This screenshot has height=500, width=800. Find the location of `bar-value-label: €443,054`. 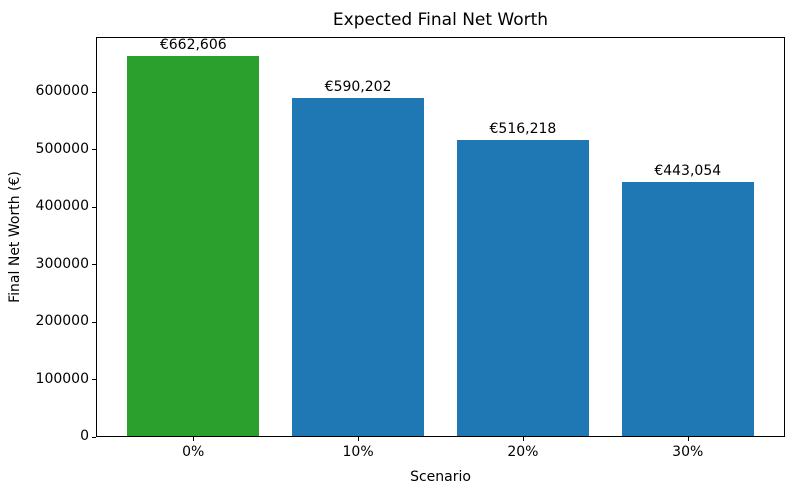

bar-value-label: €443,054 is located at coordinates (688, 171).